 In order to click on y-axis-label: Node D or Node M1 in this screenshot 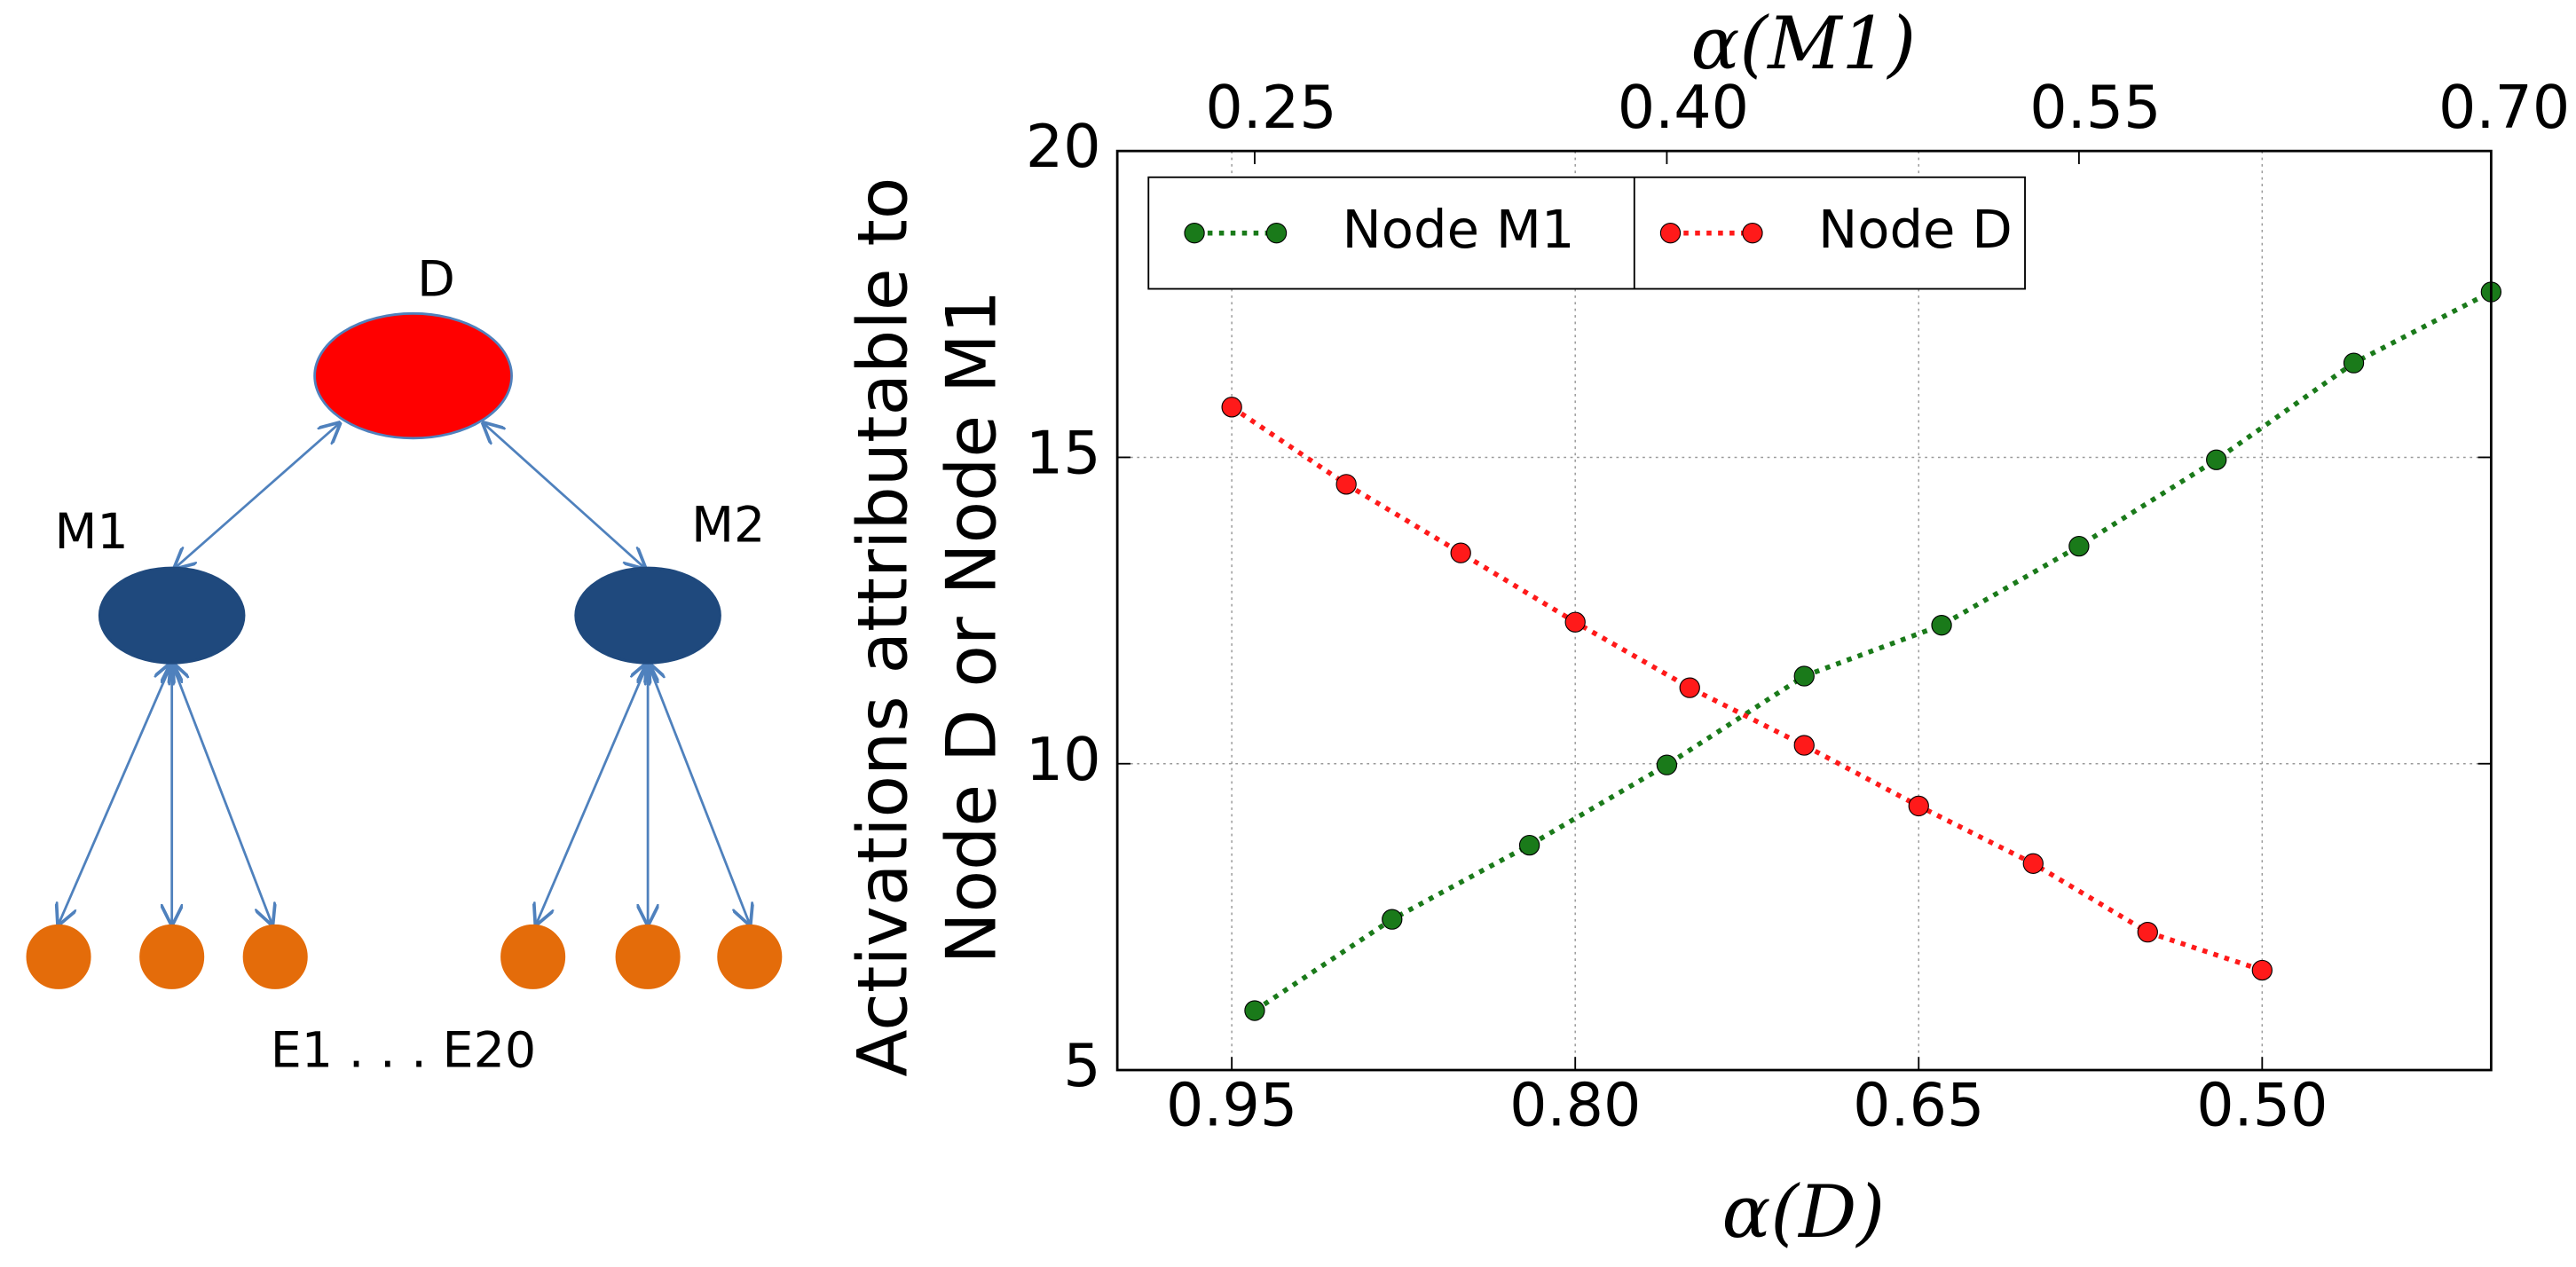, I will do `click(973, 627)`.